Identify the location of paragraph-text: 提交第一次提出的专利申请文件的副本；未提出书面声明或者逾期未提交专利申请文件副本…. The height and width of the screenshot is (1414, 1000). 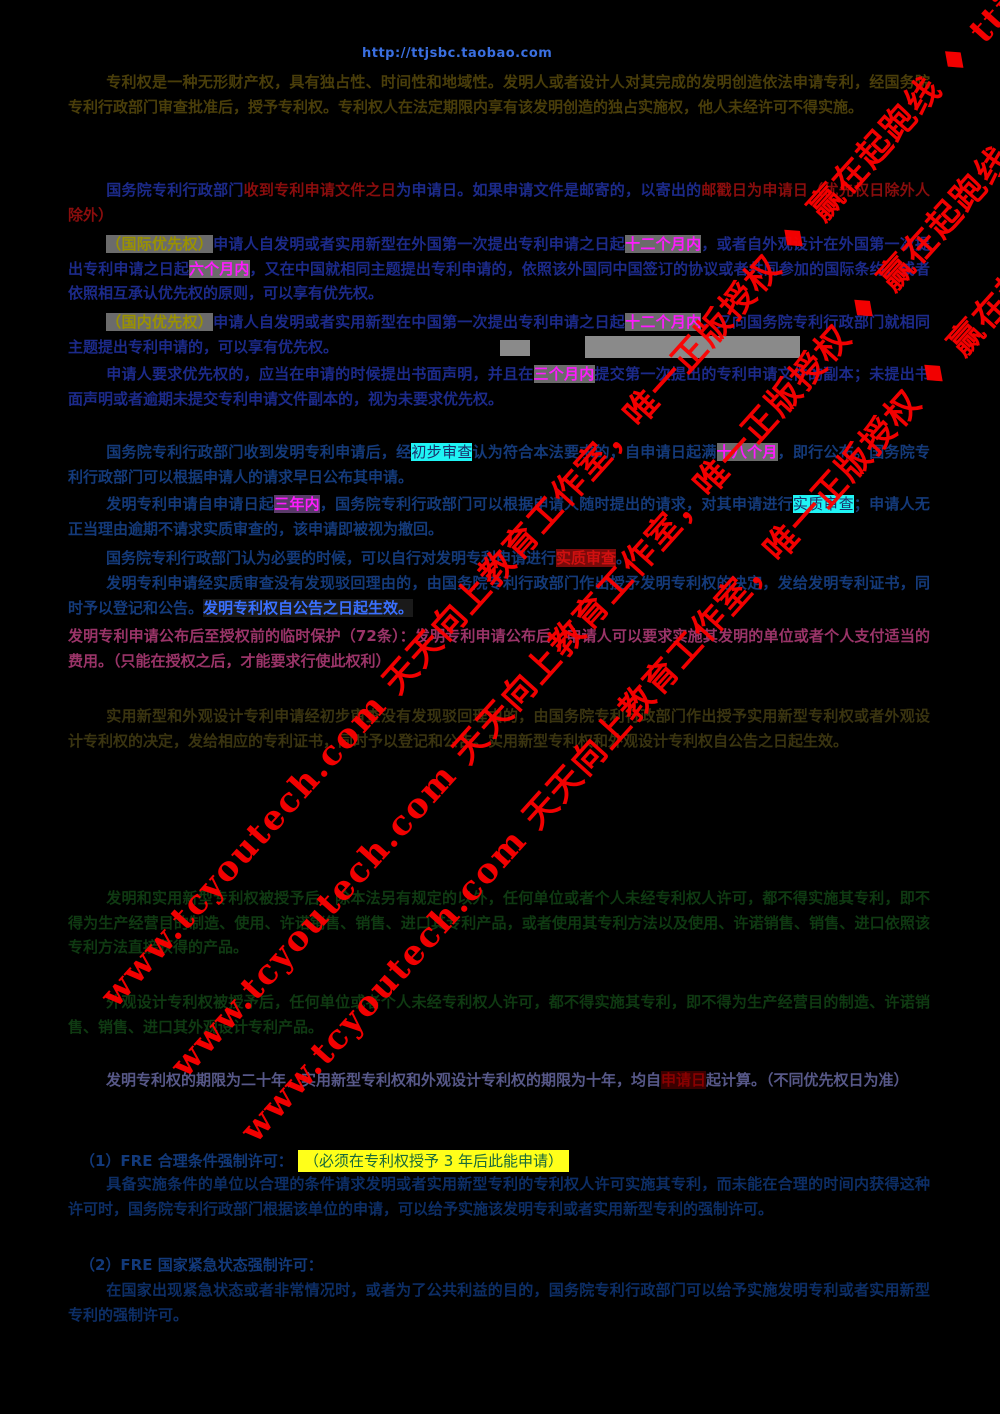
(499, 386).